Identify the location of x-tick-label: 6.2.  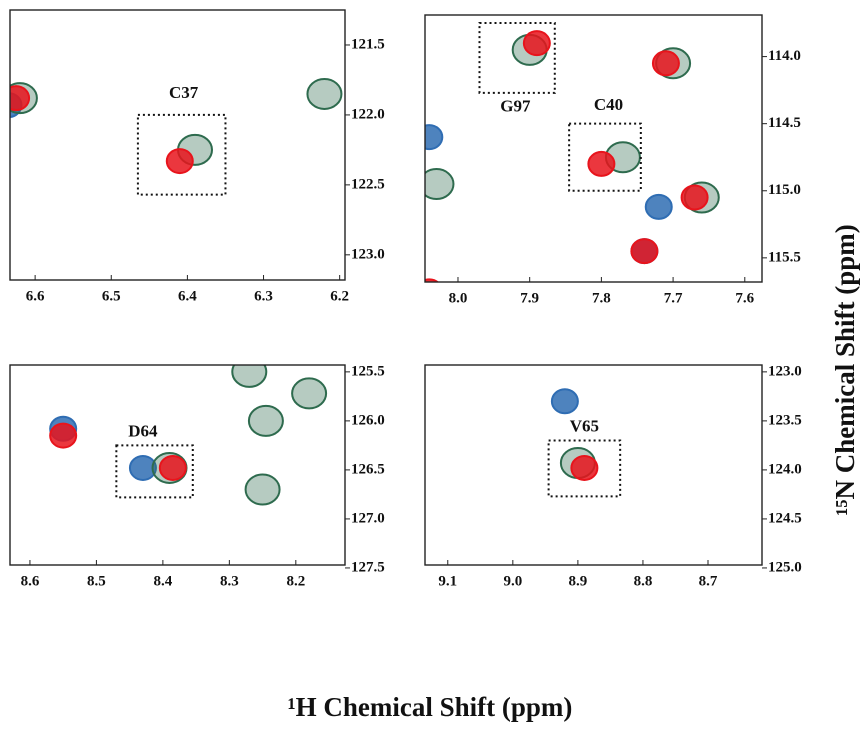
(339, 296).